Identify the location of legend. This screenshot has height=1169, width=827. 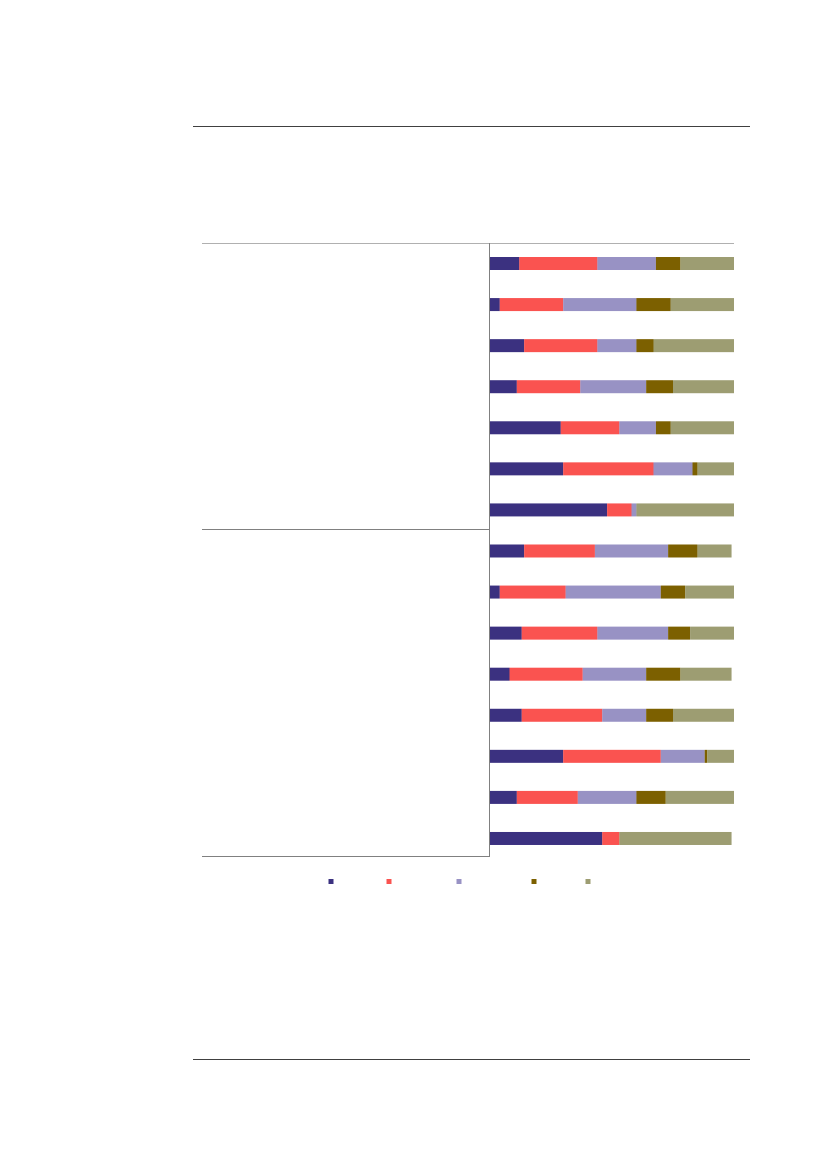
(459, 881).